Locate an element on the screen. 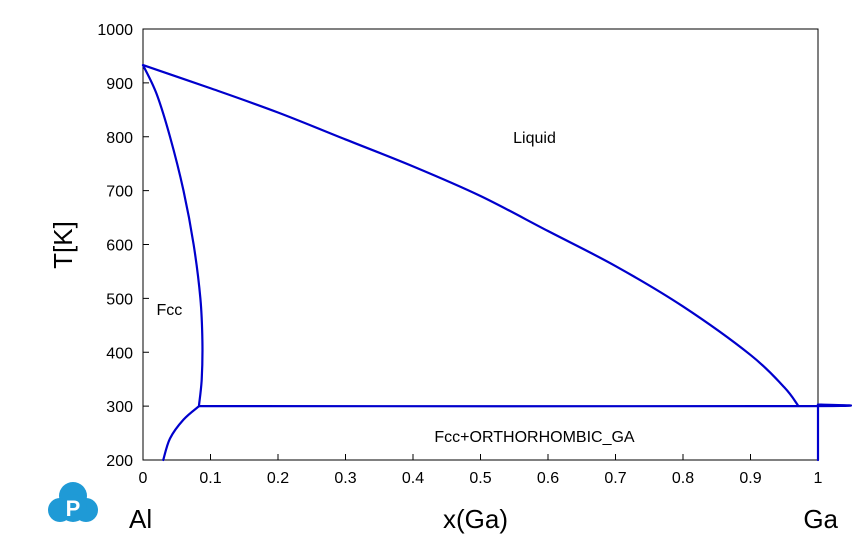  y-tick-label: 400 is located at coordinates (119, 353).